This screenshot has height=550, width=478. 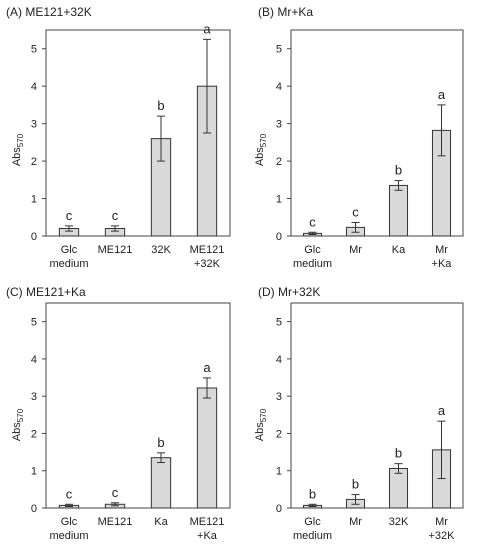 I want to click on category-label: Mr +Ka, so click(x=442, y=257).